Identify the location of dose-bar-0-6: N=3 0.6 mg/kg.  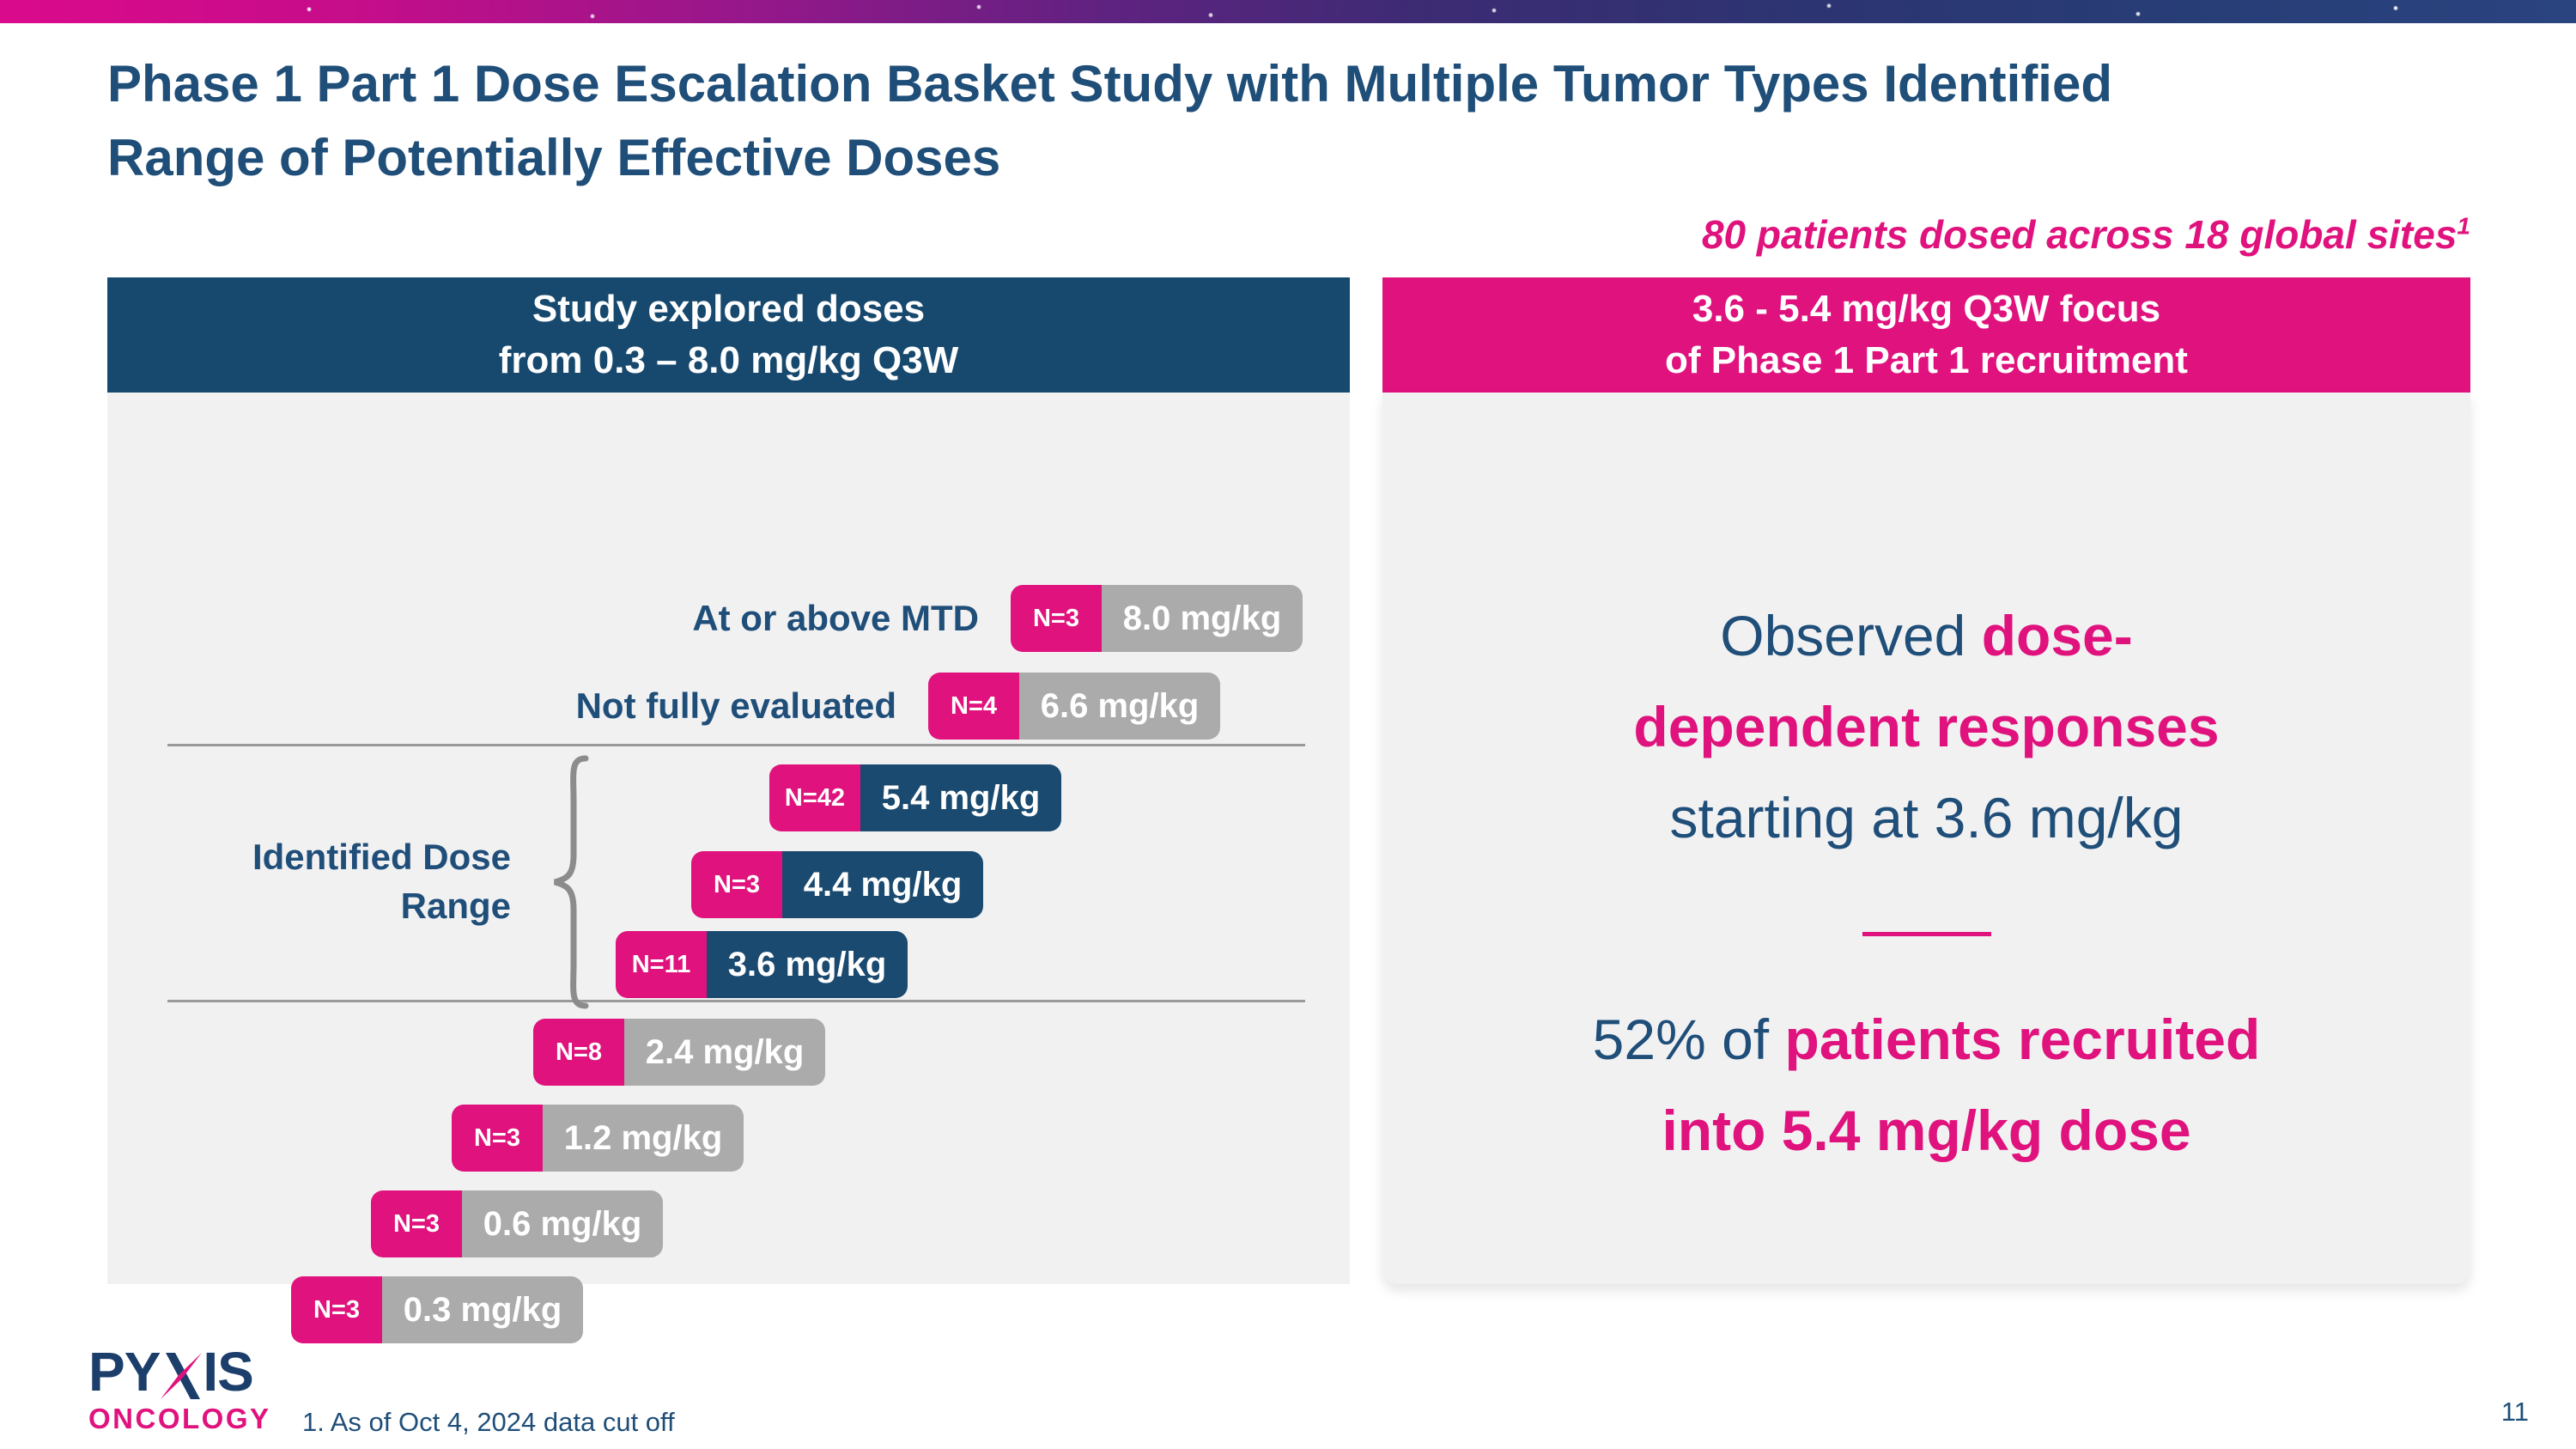
(517, 1223).